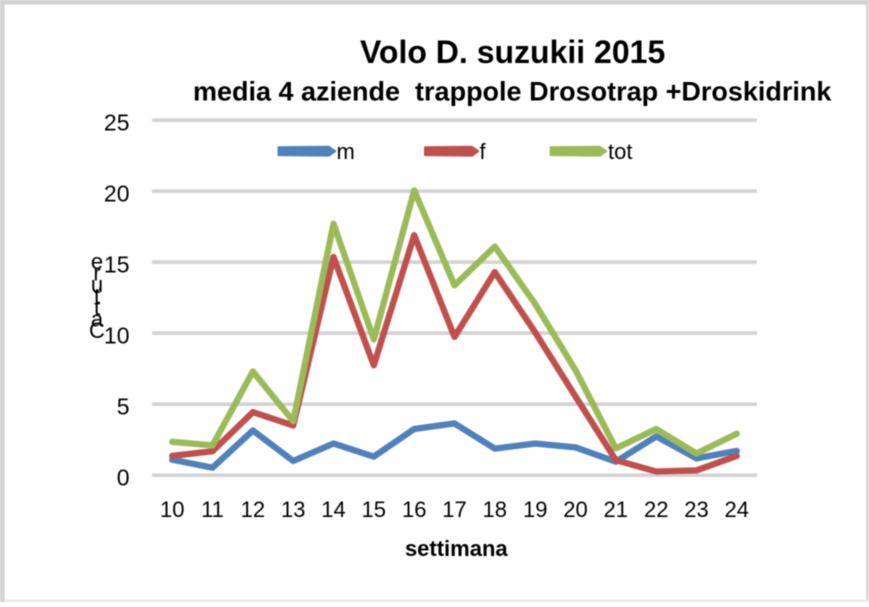 The width and height of the screenshot is (869, 607). Describe the element at coordinates (123, 478) in the screenshot. I see `svg-text: 0` at that location.